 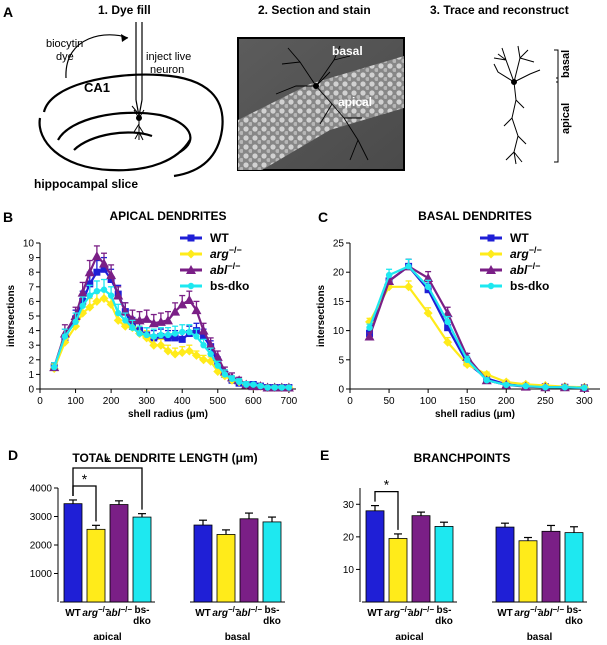 I want to click on step-3-title: 3. Trace and reconstruct, so click(x=499, y=10).